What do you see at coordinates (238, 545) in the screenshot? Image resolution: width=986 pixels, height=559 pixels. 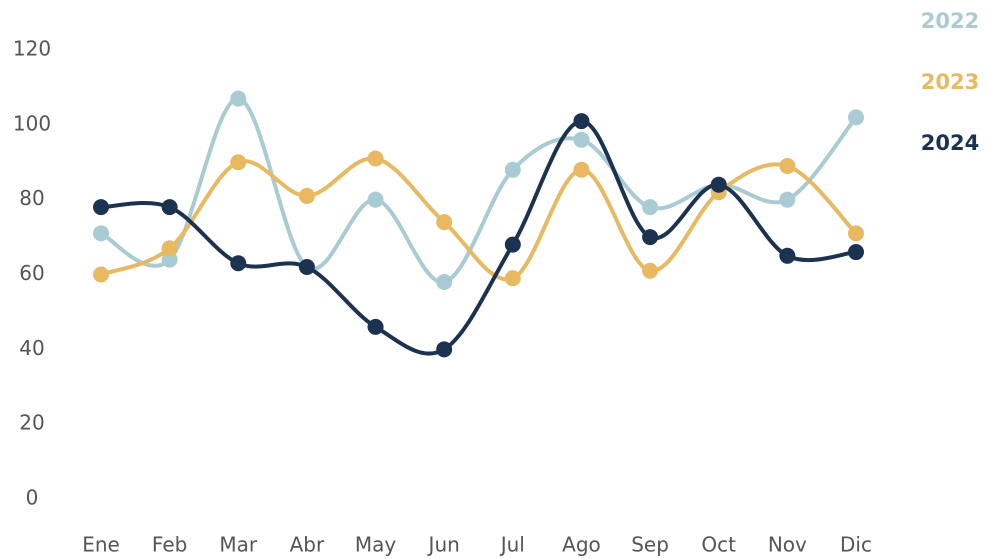 I see `x-tick-label: Mar` at bounding box center [238, 545].